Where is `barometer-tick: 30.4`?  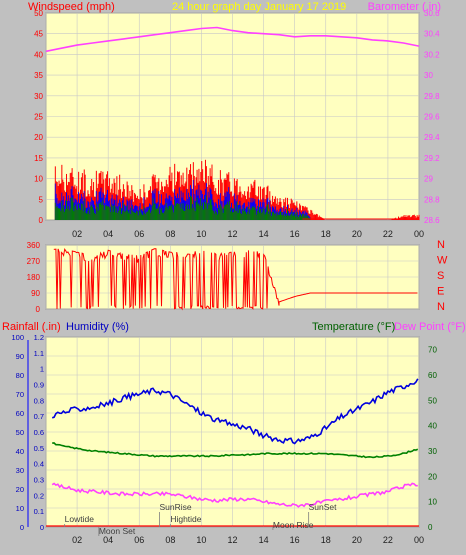 barometer-tick: 30.4 is located at coordinates (432, 34).